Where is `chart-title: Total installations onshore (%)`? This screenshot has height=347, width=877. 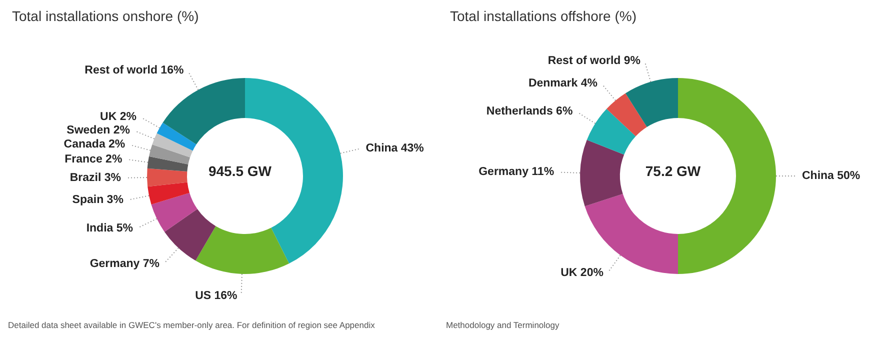 chart-title: Total installations onshore (%) is located at coordinates (105, 16).